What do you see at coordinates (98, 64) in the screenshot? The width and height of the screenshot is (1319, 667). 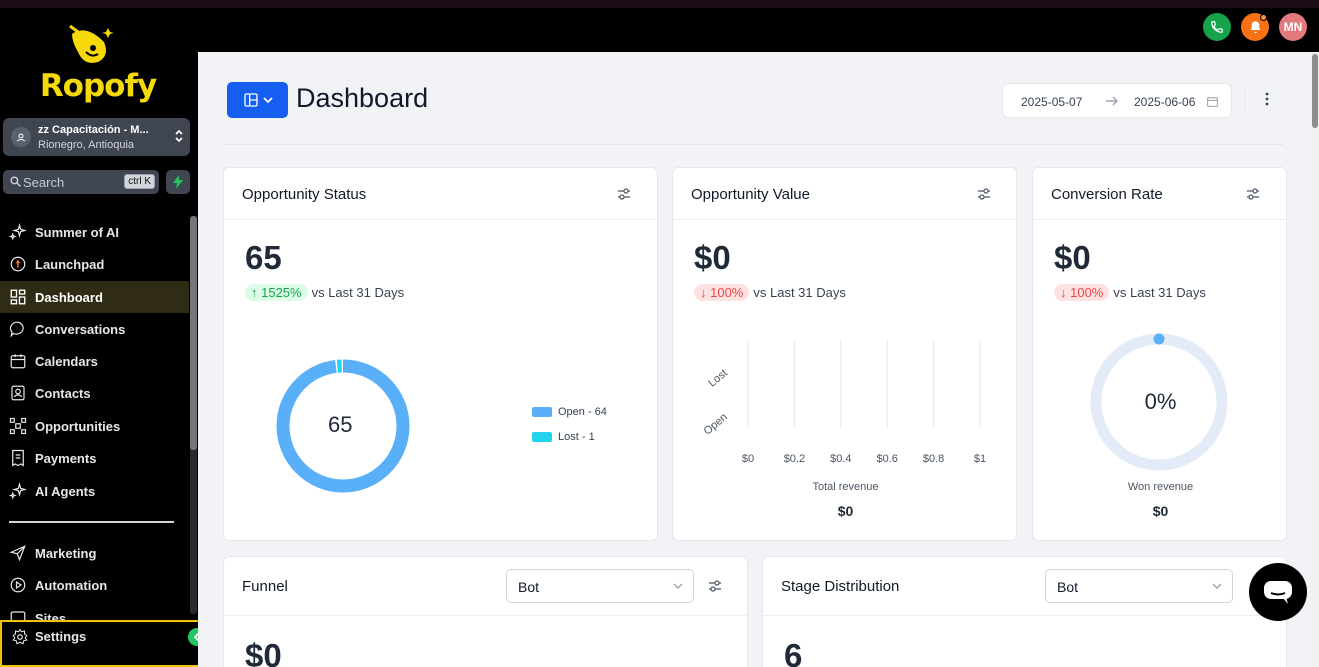 I see `brand-logo: Ropofy` at bounding box center [98, 64].